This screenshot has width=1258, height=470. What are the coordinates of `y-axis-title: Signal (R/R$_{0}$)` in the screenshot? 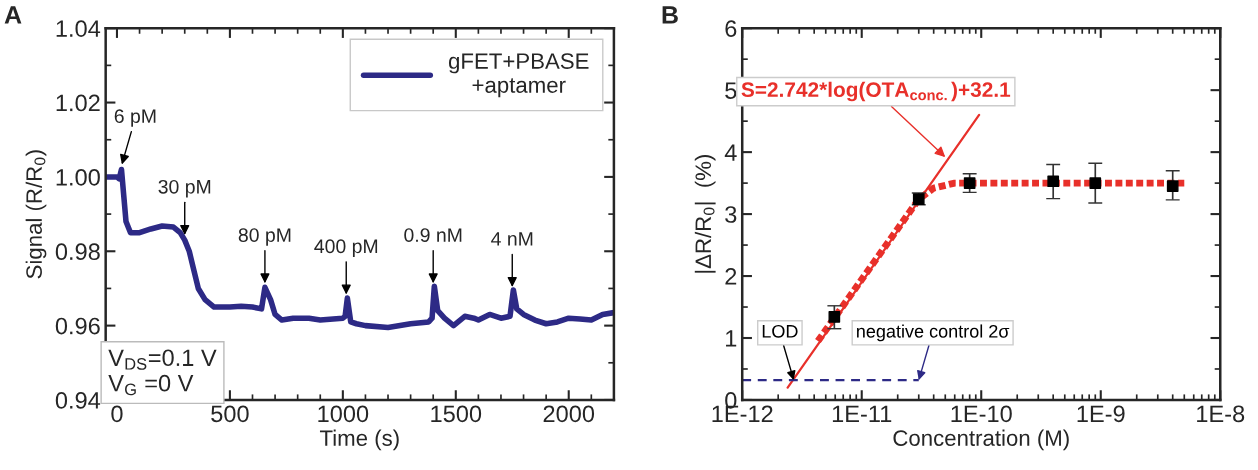 It's located at (36, 214).